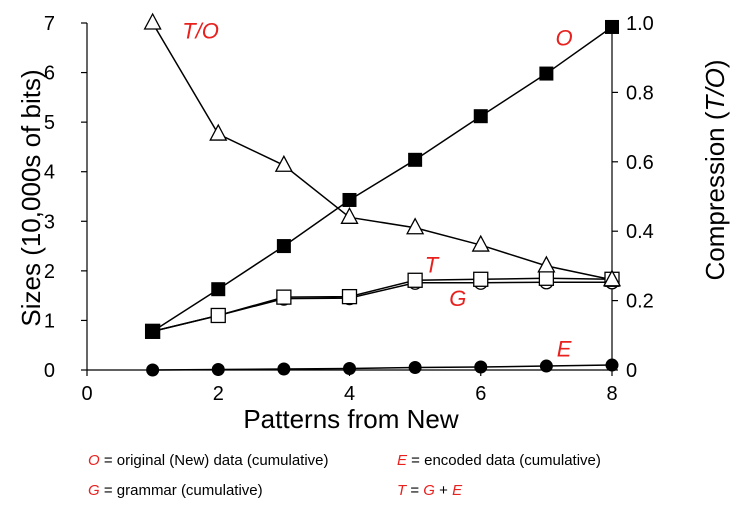  I want to click on legend-grammar-symbol: G, so click(94, 490).